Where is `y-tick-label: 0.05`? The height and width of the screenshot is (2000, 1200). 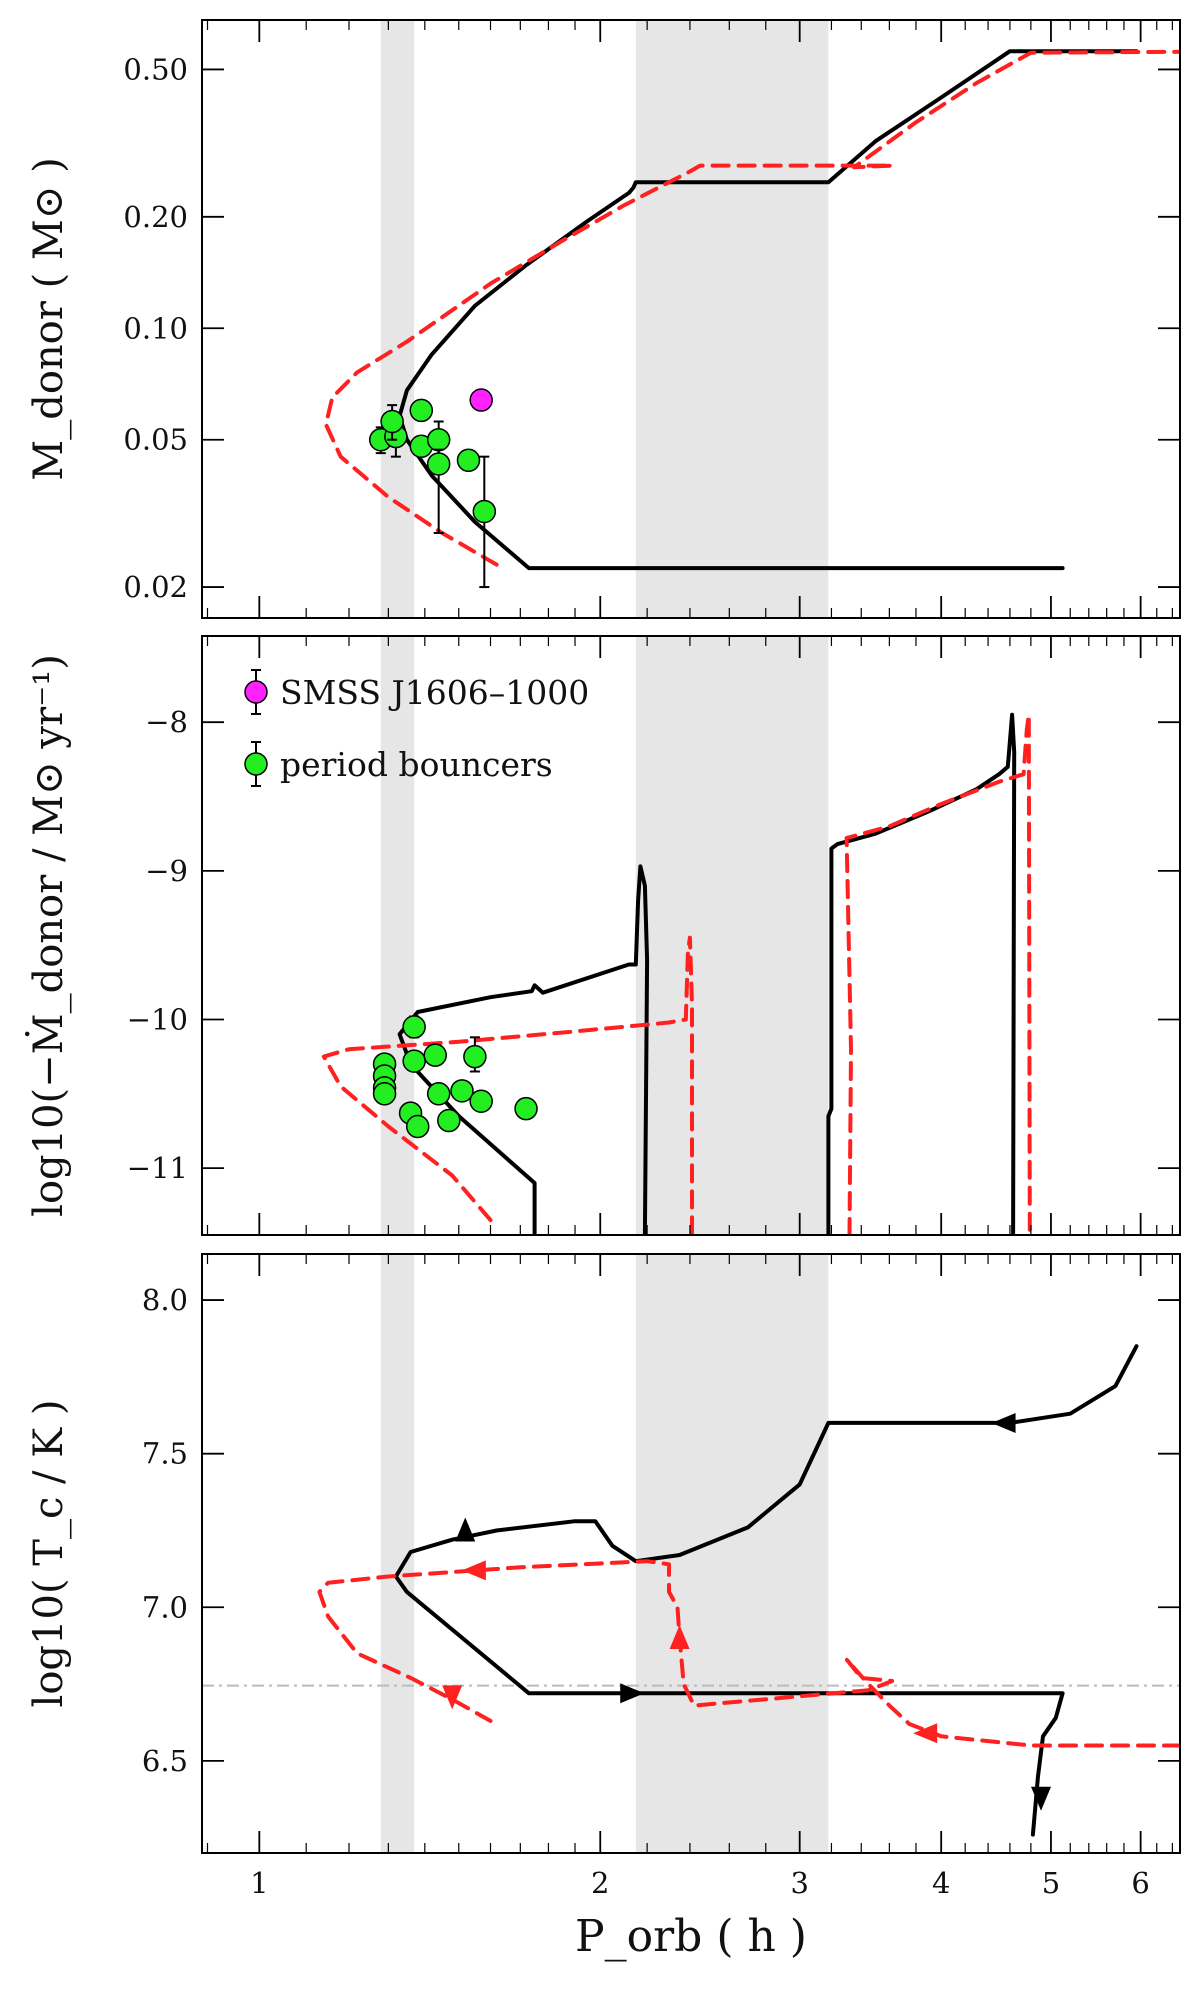 y-tick-label: 0.05 is located at coordinates (155, 440).